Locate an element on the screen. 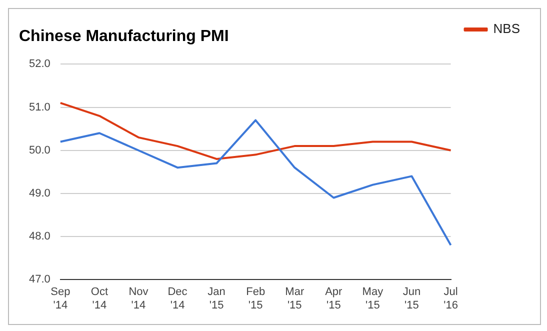  x-tick-label: Jun '15 is located at coordinates (411, 299).